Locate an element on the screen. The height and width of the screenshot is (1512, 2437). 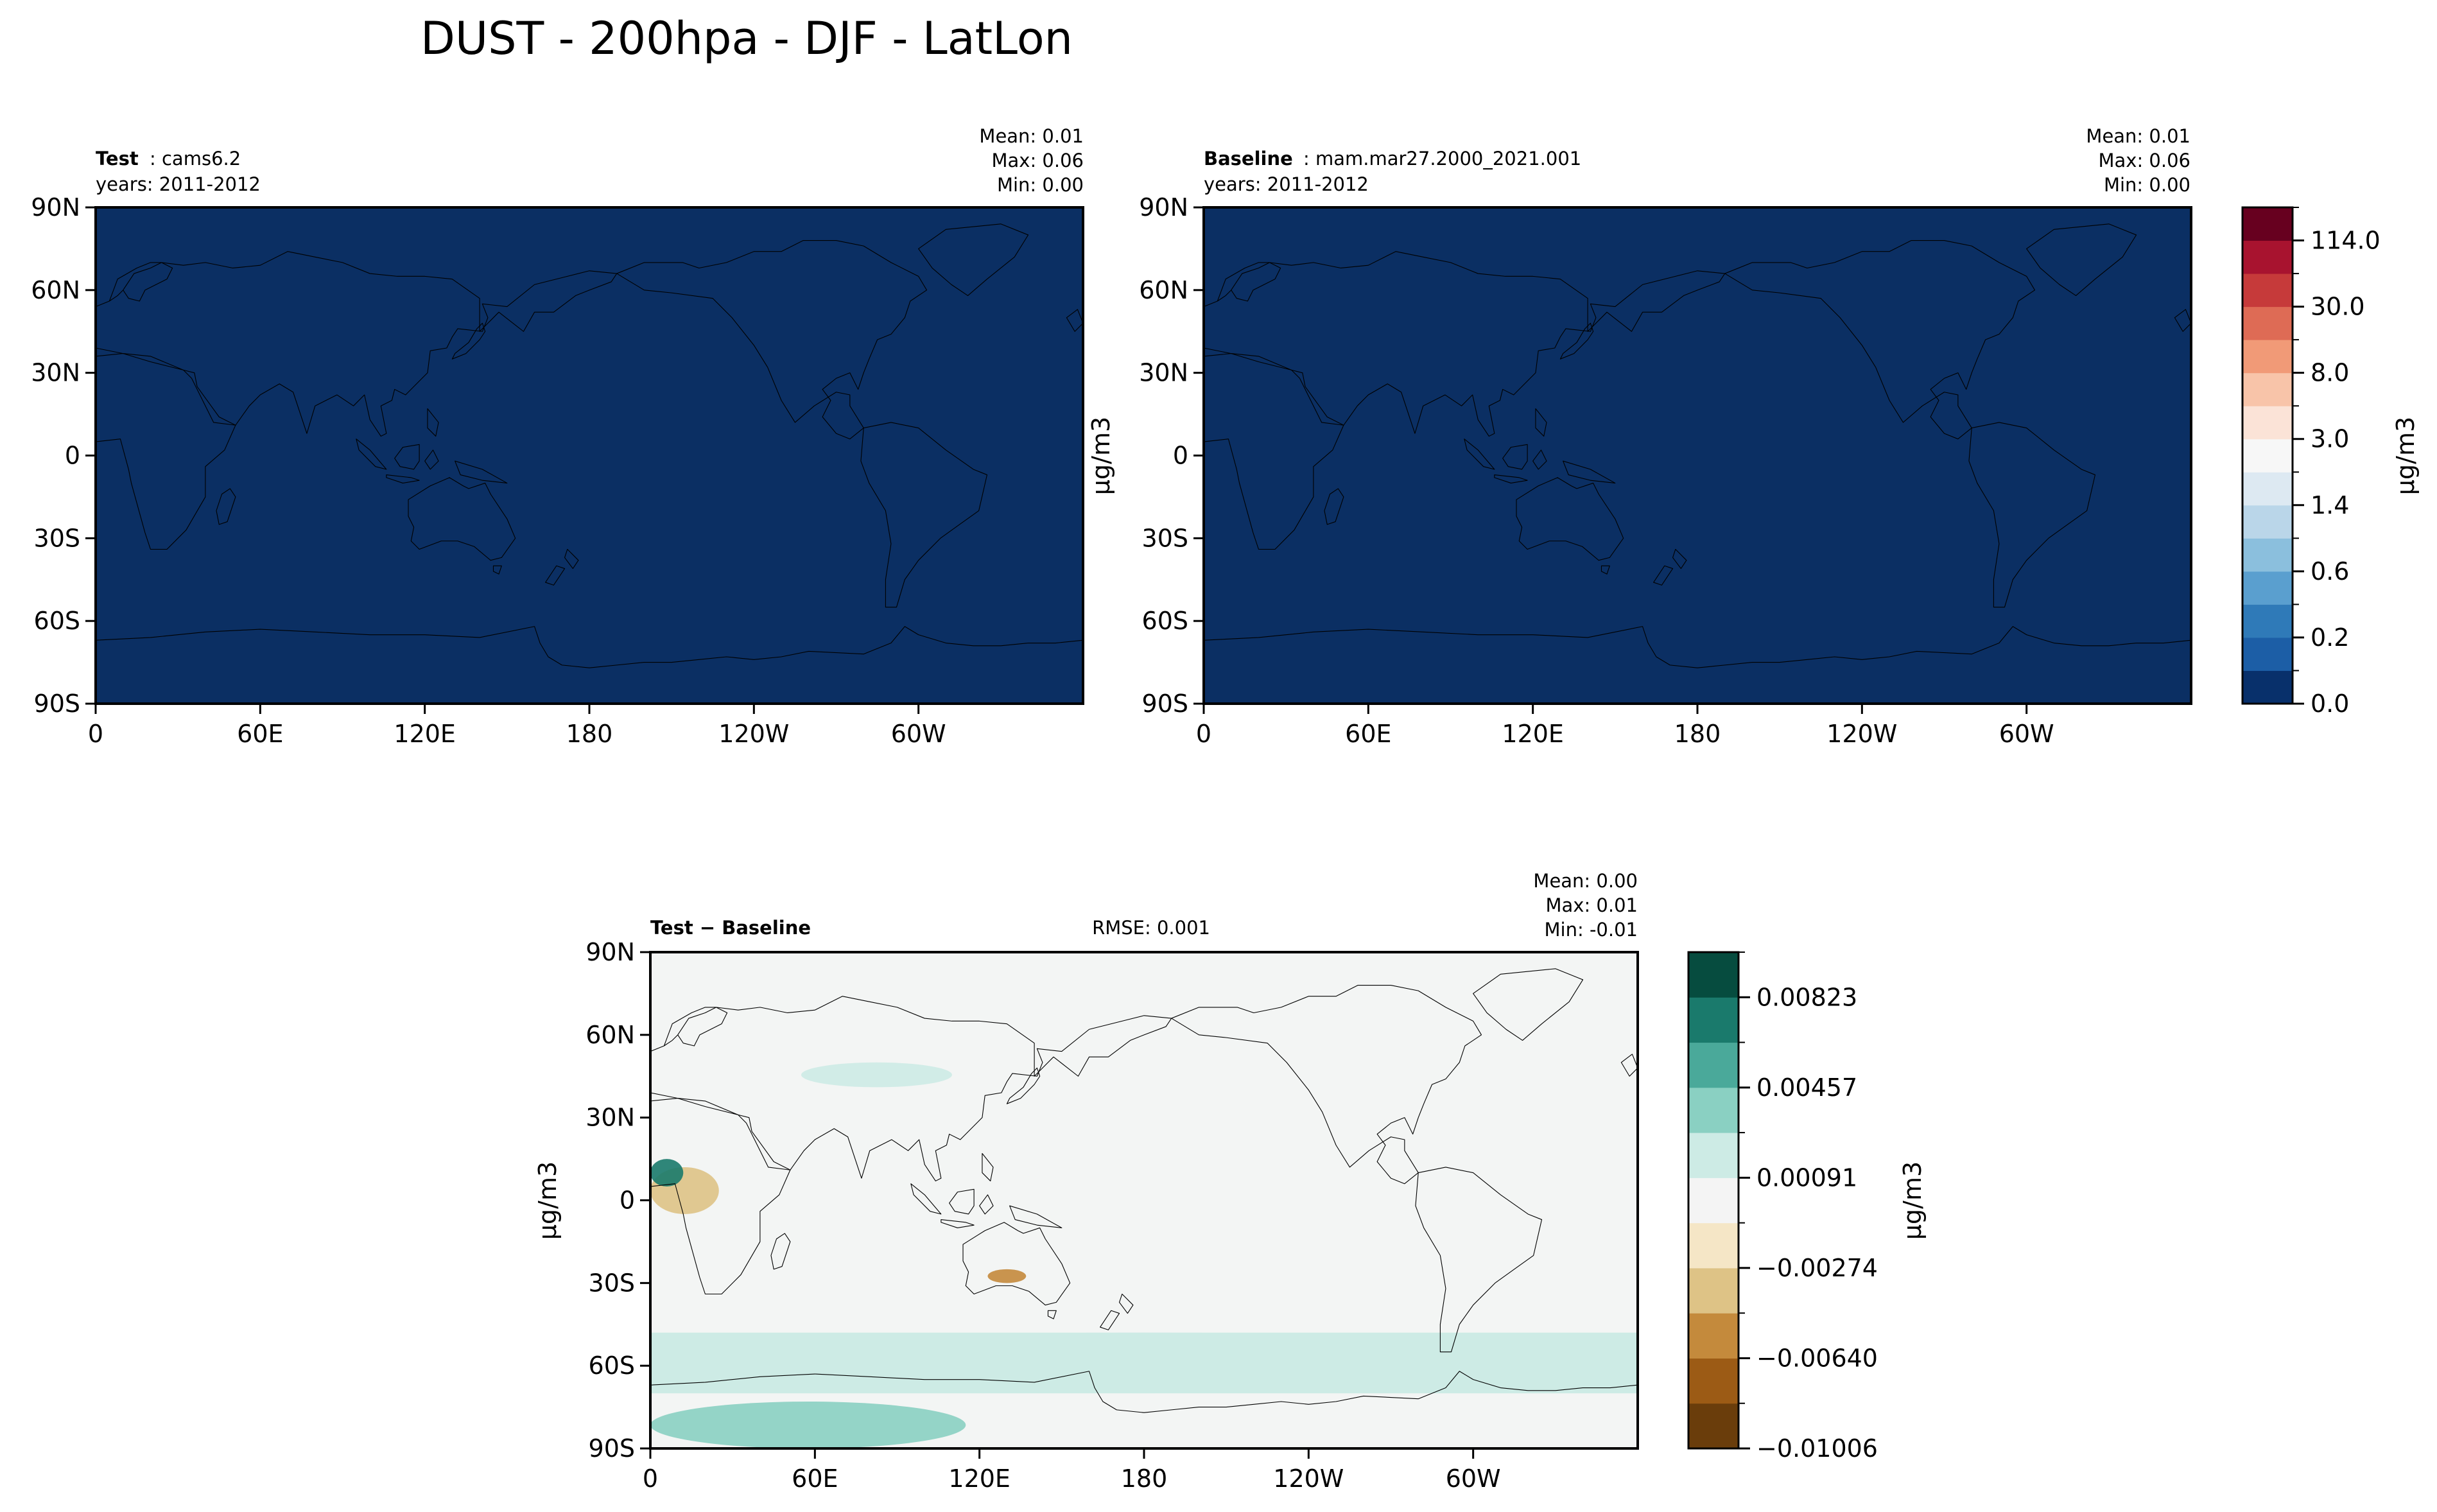
baseline-title-rest: : mam.mar27.2000_2021.001 is located at coordinates (1442, 158).